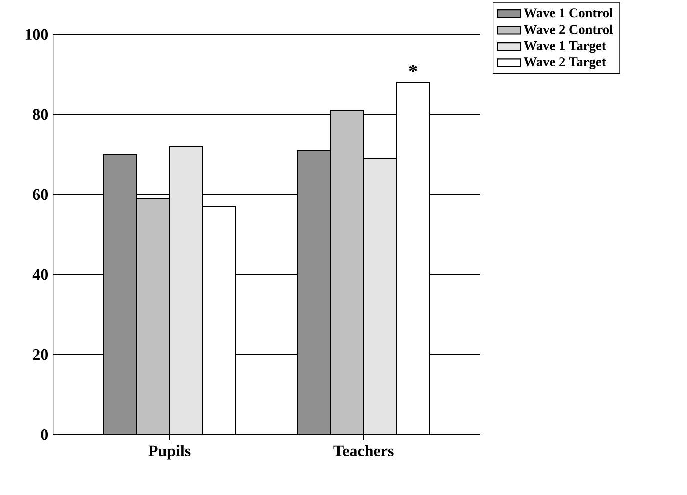  Describe the element at coordinates (569, 13) in the screenshot. I see `legend-label: Wave 1 Control` at that location.